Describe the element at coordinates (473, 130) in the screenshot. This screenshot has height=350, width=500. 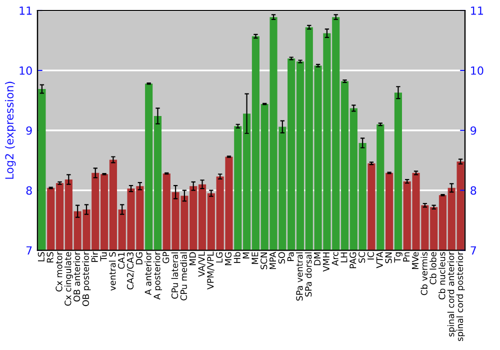
I see `y2-tick-label: 9` at that location.